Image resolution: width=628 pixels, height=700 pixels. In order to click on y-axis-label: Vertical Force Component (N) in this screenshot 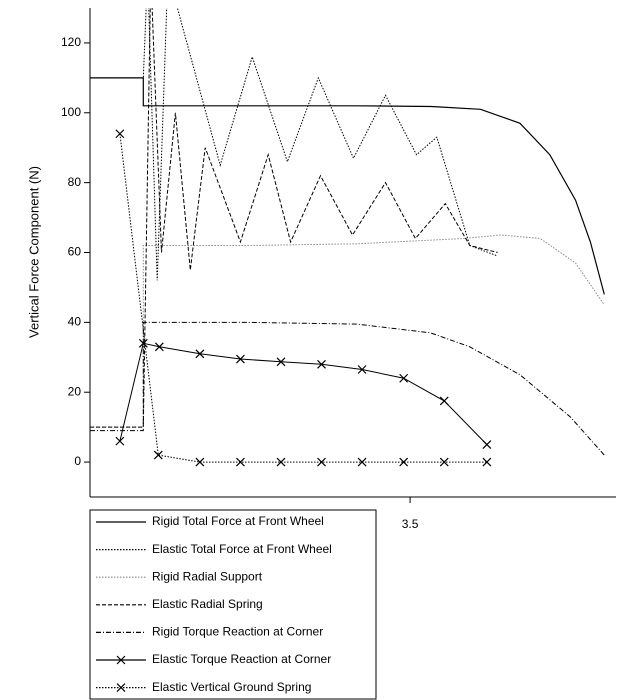, I will do `click(33, 252)`.